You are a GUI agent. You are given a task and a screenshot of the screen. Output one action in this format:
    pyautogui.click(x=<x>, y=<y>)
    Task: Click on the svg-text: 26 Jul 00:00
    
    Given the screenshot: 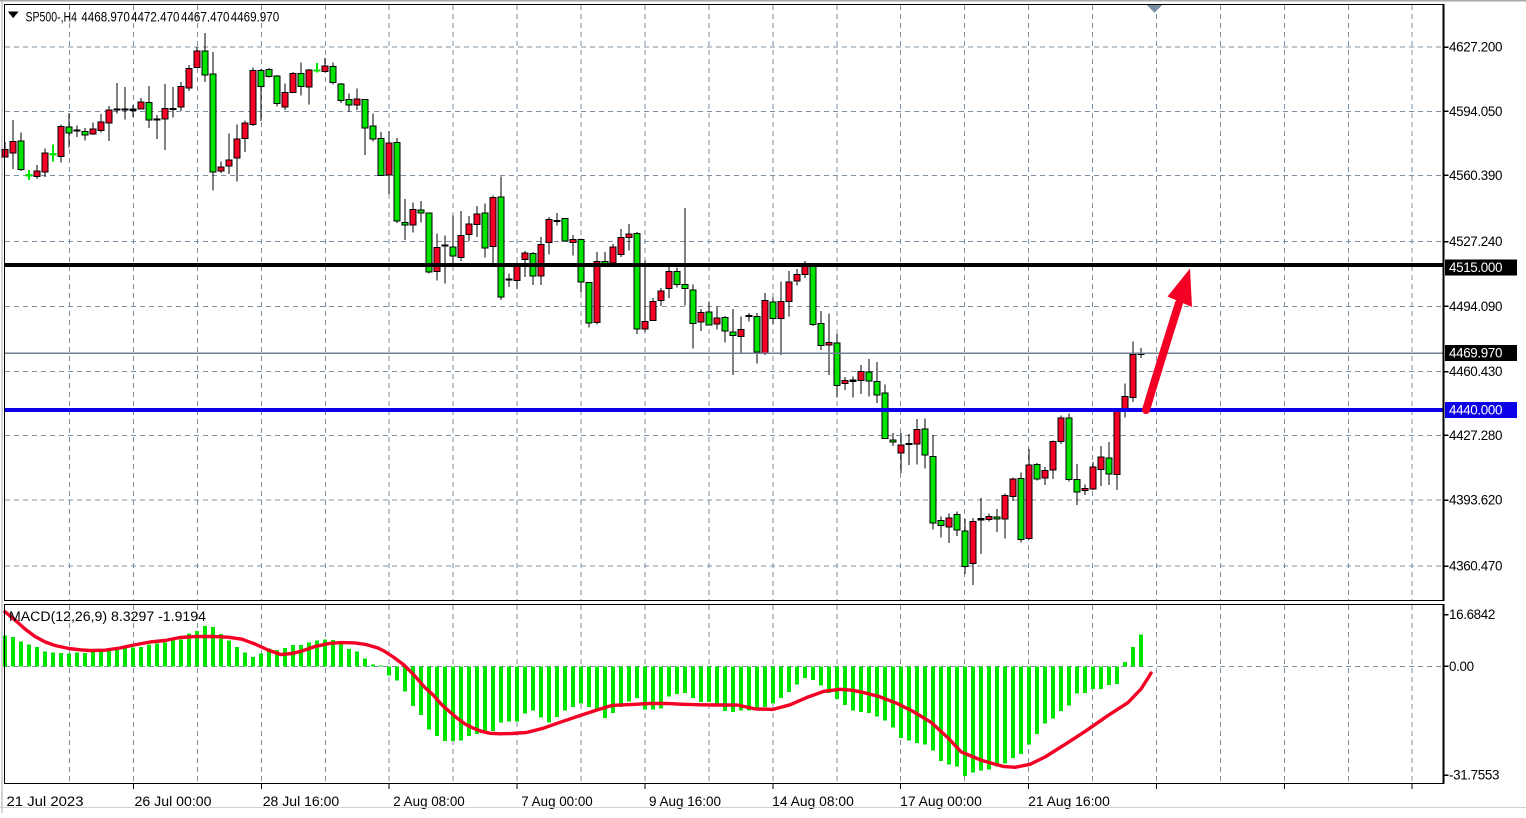 What is the action you would take?
    pyautogui.click(x=173, y=801)
    